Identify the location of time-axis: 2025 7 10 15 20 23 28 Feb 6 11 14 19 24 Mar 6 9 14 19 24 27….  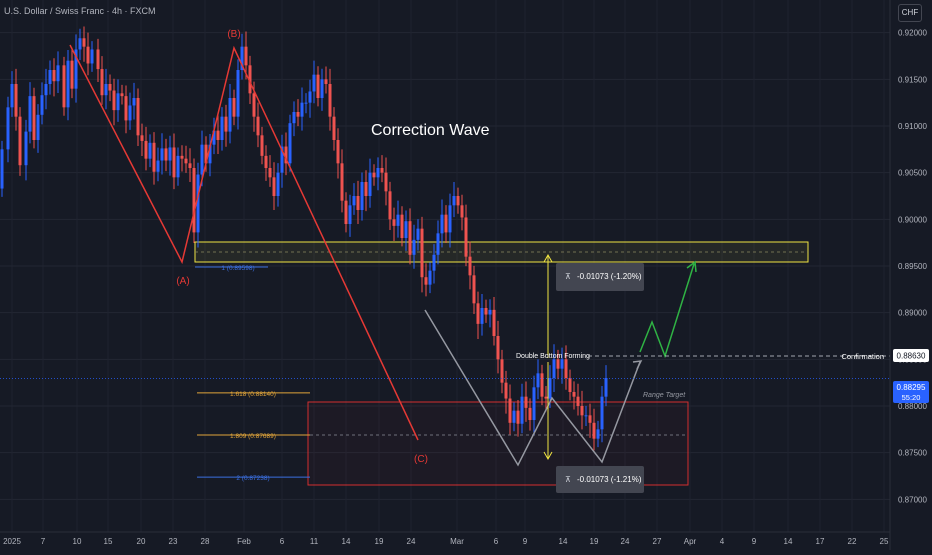
(445, 538).